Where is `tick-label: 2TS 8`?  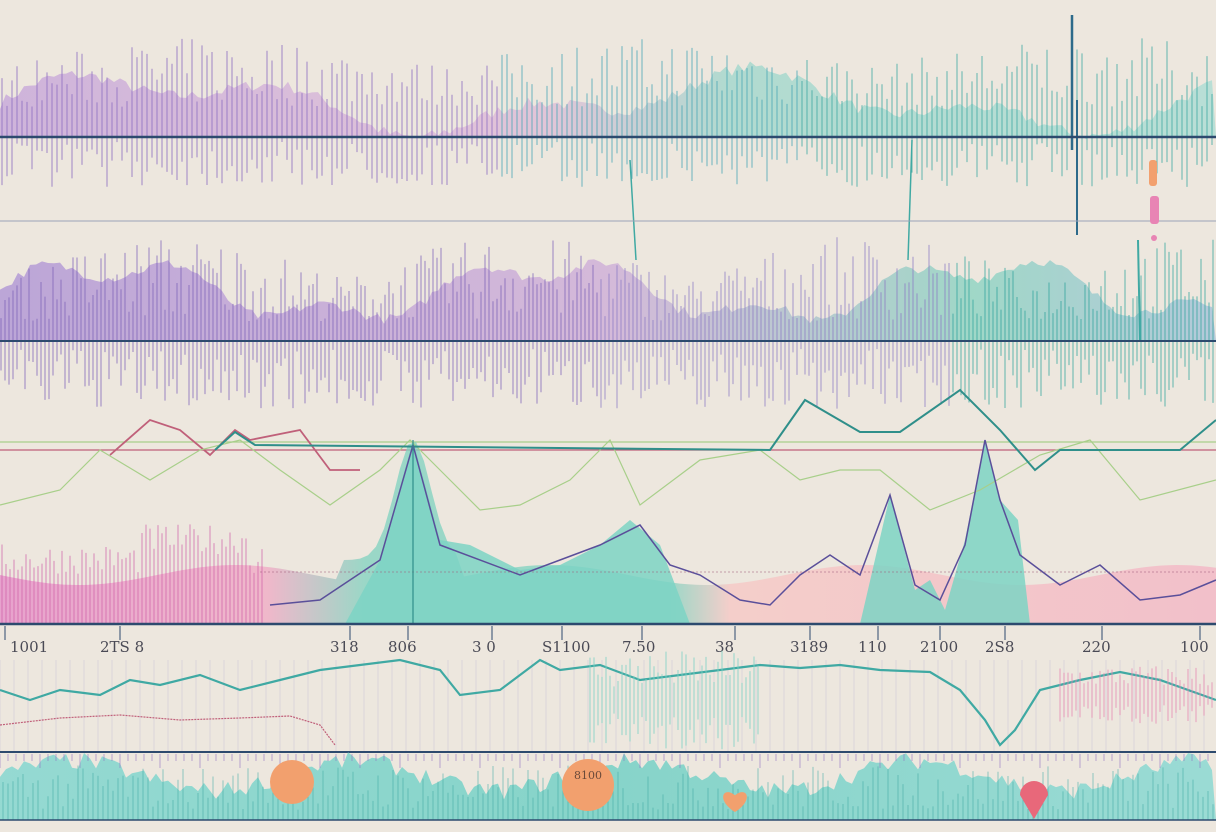
tick-label: 2TS 8 is located at coordinates (122, 647).